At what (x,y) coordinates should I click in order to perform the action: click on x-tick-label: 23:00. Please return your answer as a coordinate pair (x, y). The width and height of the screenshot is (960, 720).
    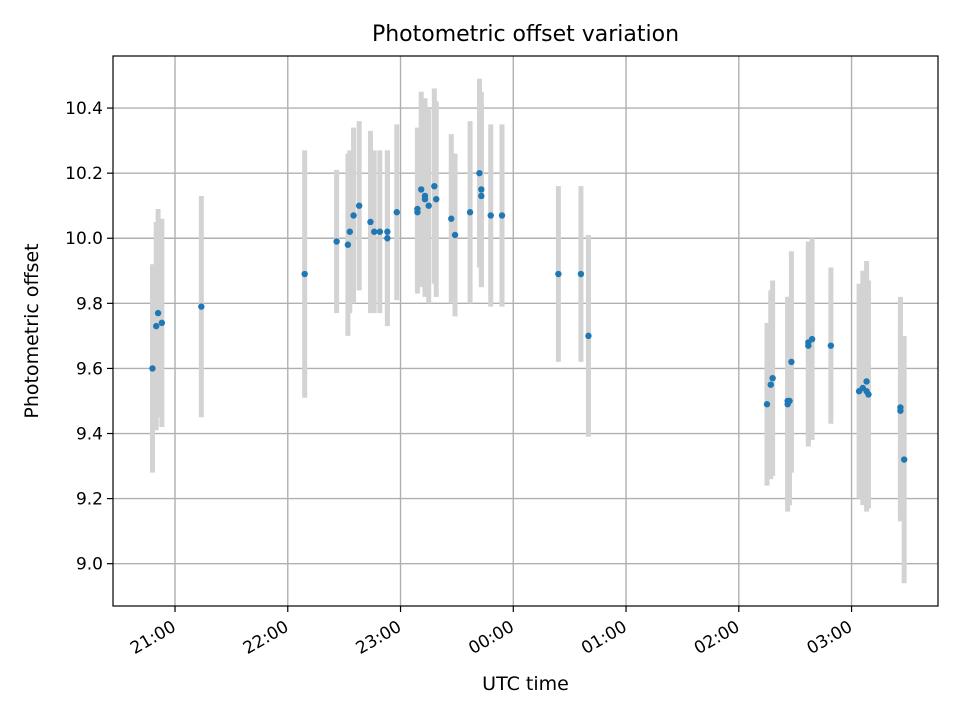
    Looking at the image, I should click on (379, 638).